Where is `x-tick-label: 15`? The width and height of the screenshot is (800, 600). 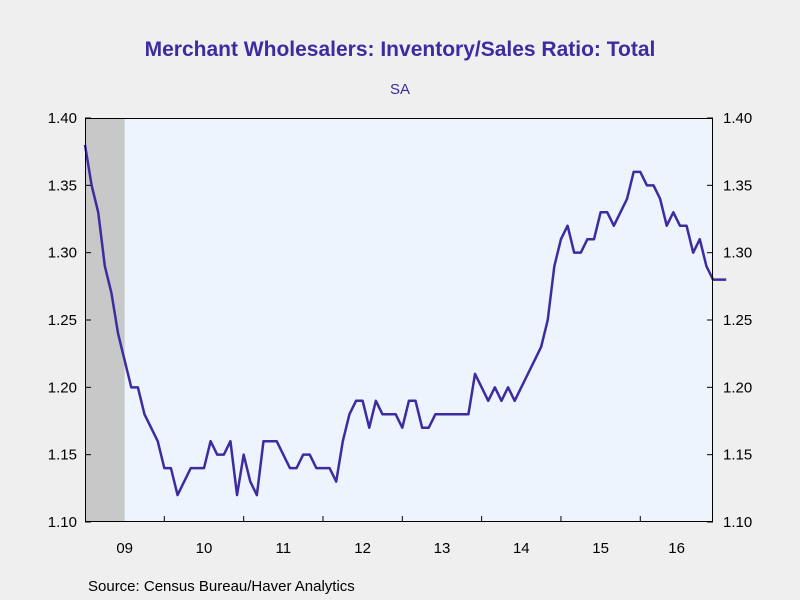
x-tick-label: 15 is located at coordinates (600, 548).